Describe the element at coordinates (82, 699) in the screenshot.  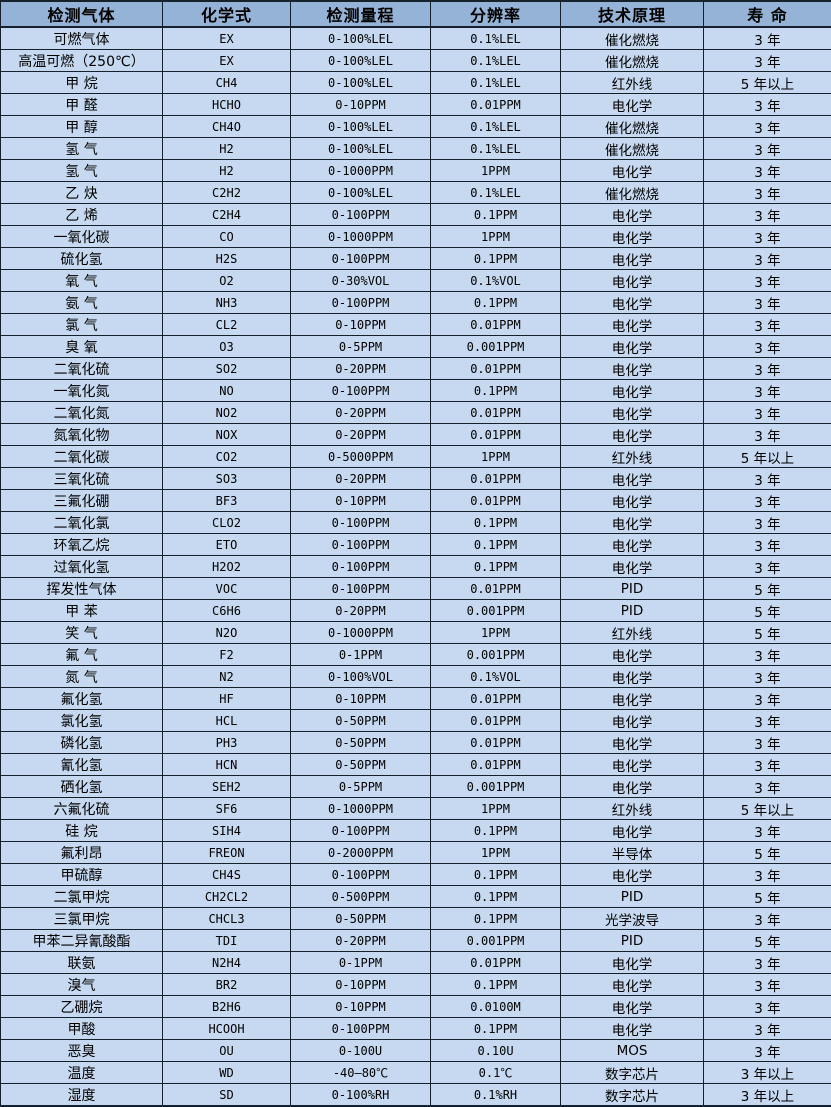
I see `cell-gas: 氟化氢` at that location.